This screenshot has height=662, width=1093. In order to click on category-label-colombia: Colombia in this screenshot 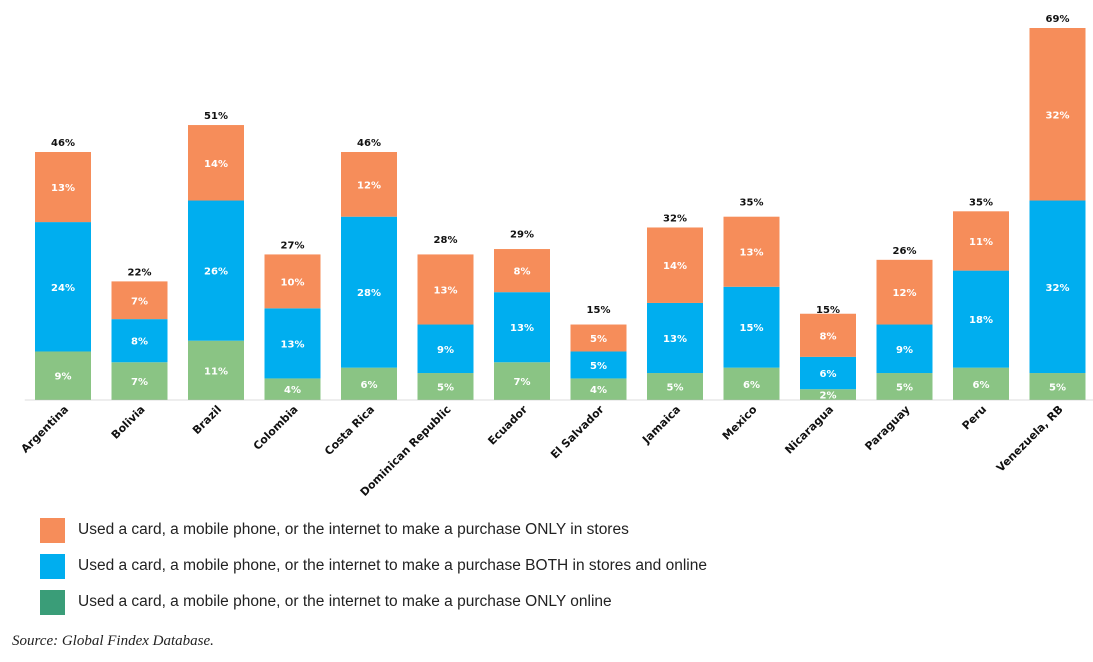, I will do `click(276, 428)`.